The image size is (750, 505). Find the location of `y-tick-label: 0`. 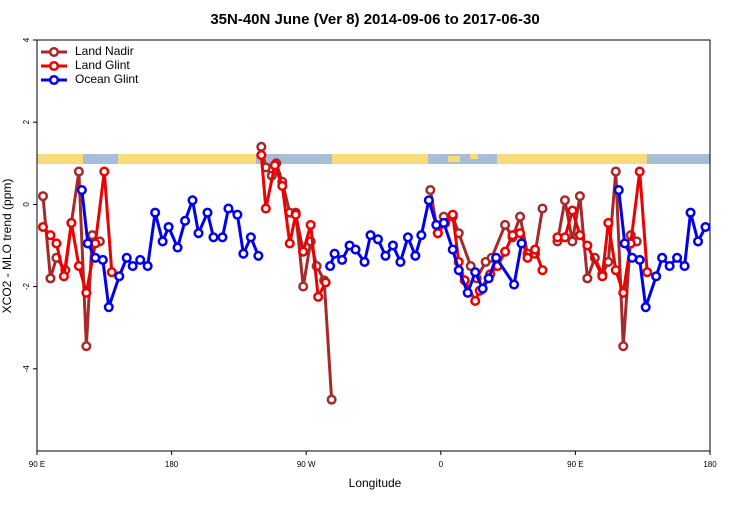

y-tick-label: 0 is located at coordinates (26, 204).